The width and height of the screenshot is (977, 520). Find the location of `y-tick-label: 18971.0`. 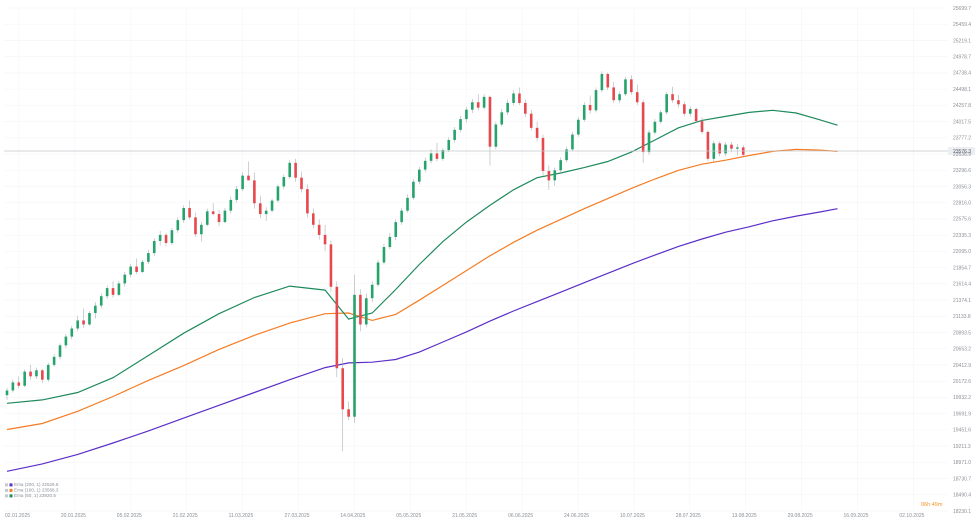

y-tick-label: 18971.0 is located at coordinates (962, 463).